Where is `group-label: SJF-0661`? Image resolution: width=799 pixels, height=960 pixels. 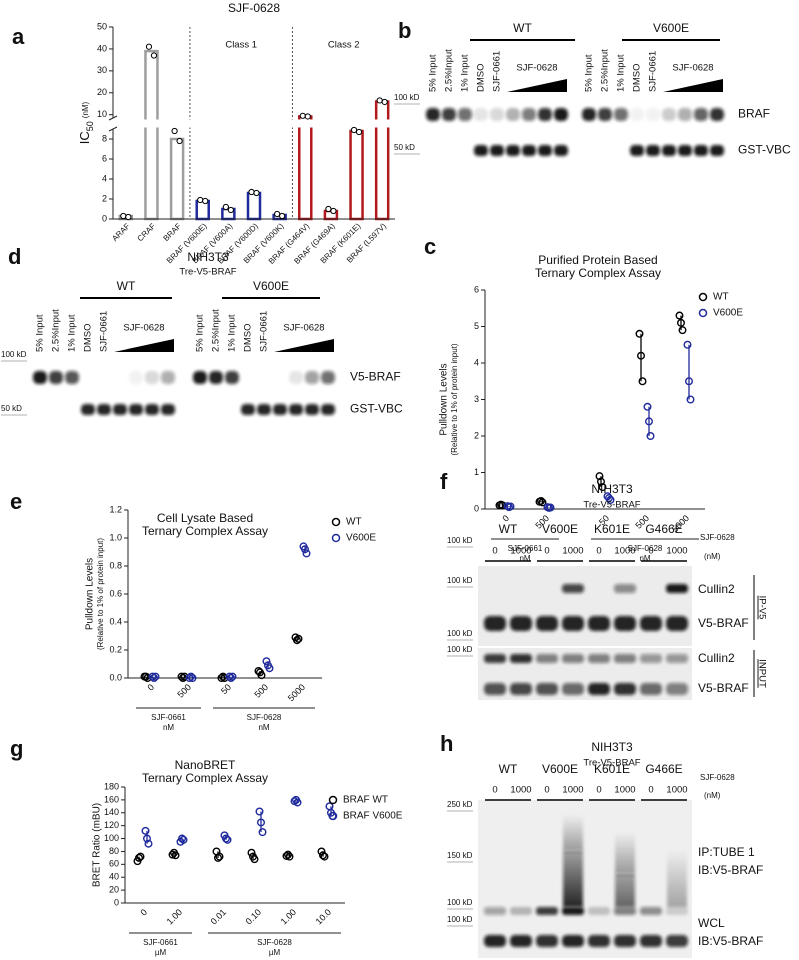 group-label: SJF-0661 is located at coordinates (160, 942).